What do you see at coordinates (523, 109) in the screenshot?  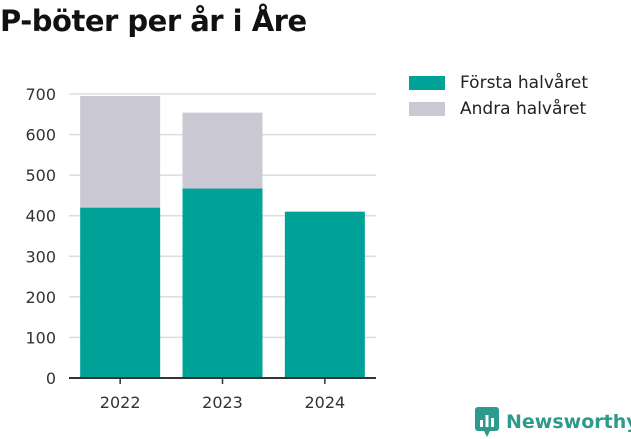 I see `legend-label-second-half: Andra halvåret` at bounding box center [523, 109].